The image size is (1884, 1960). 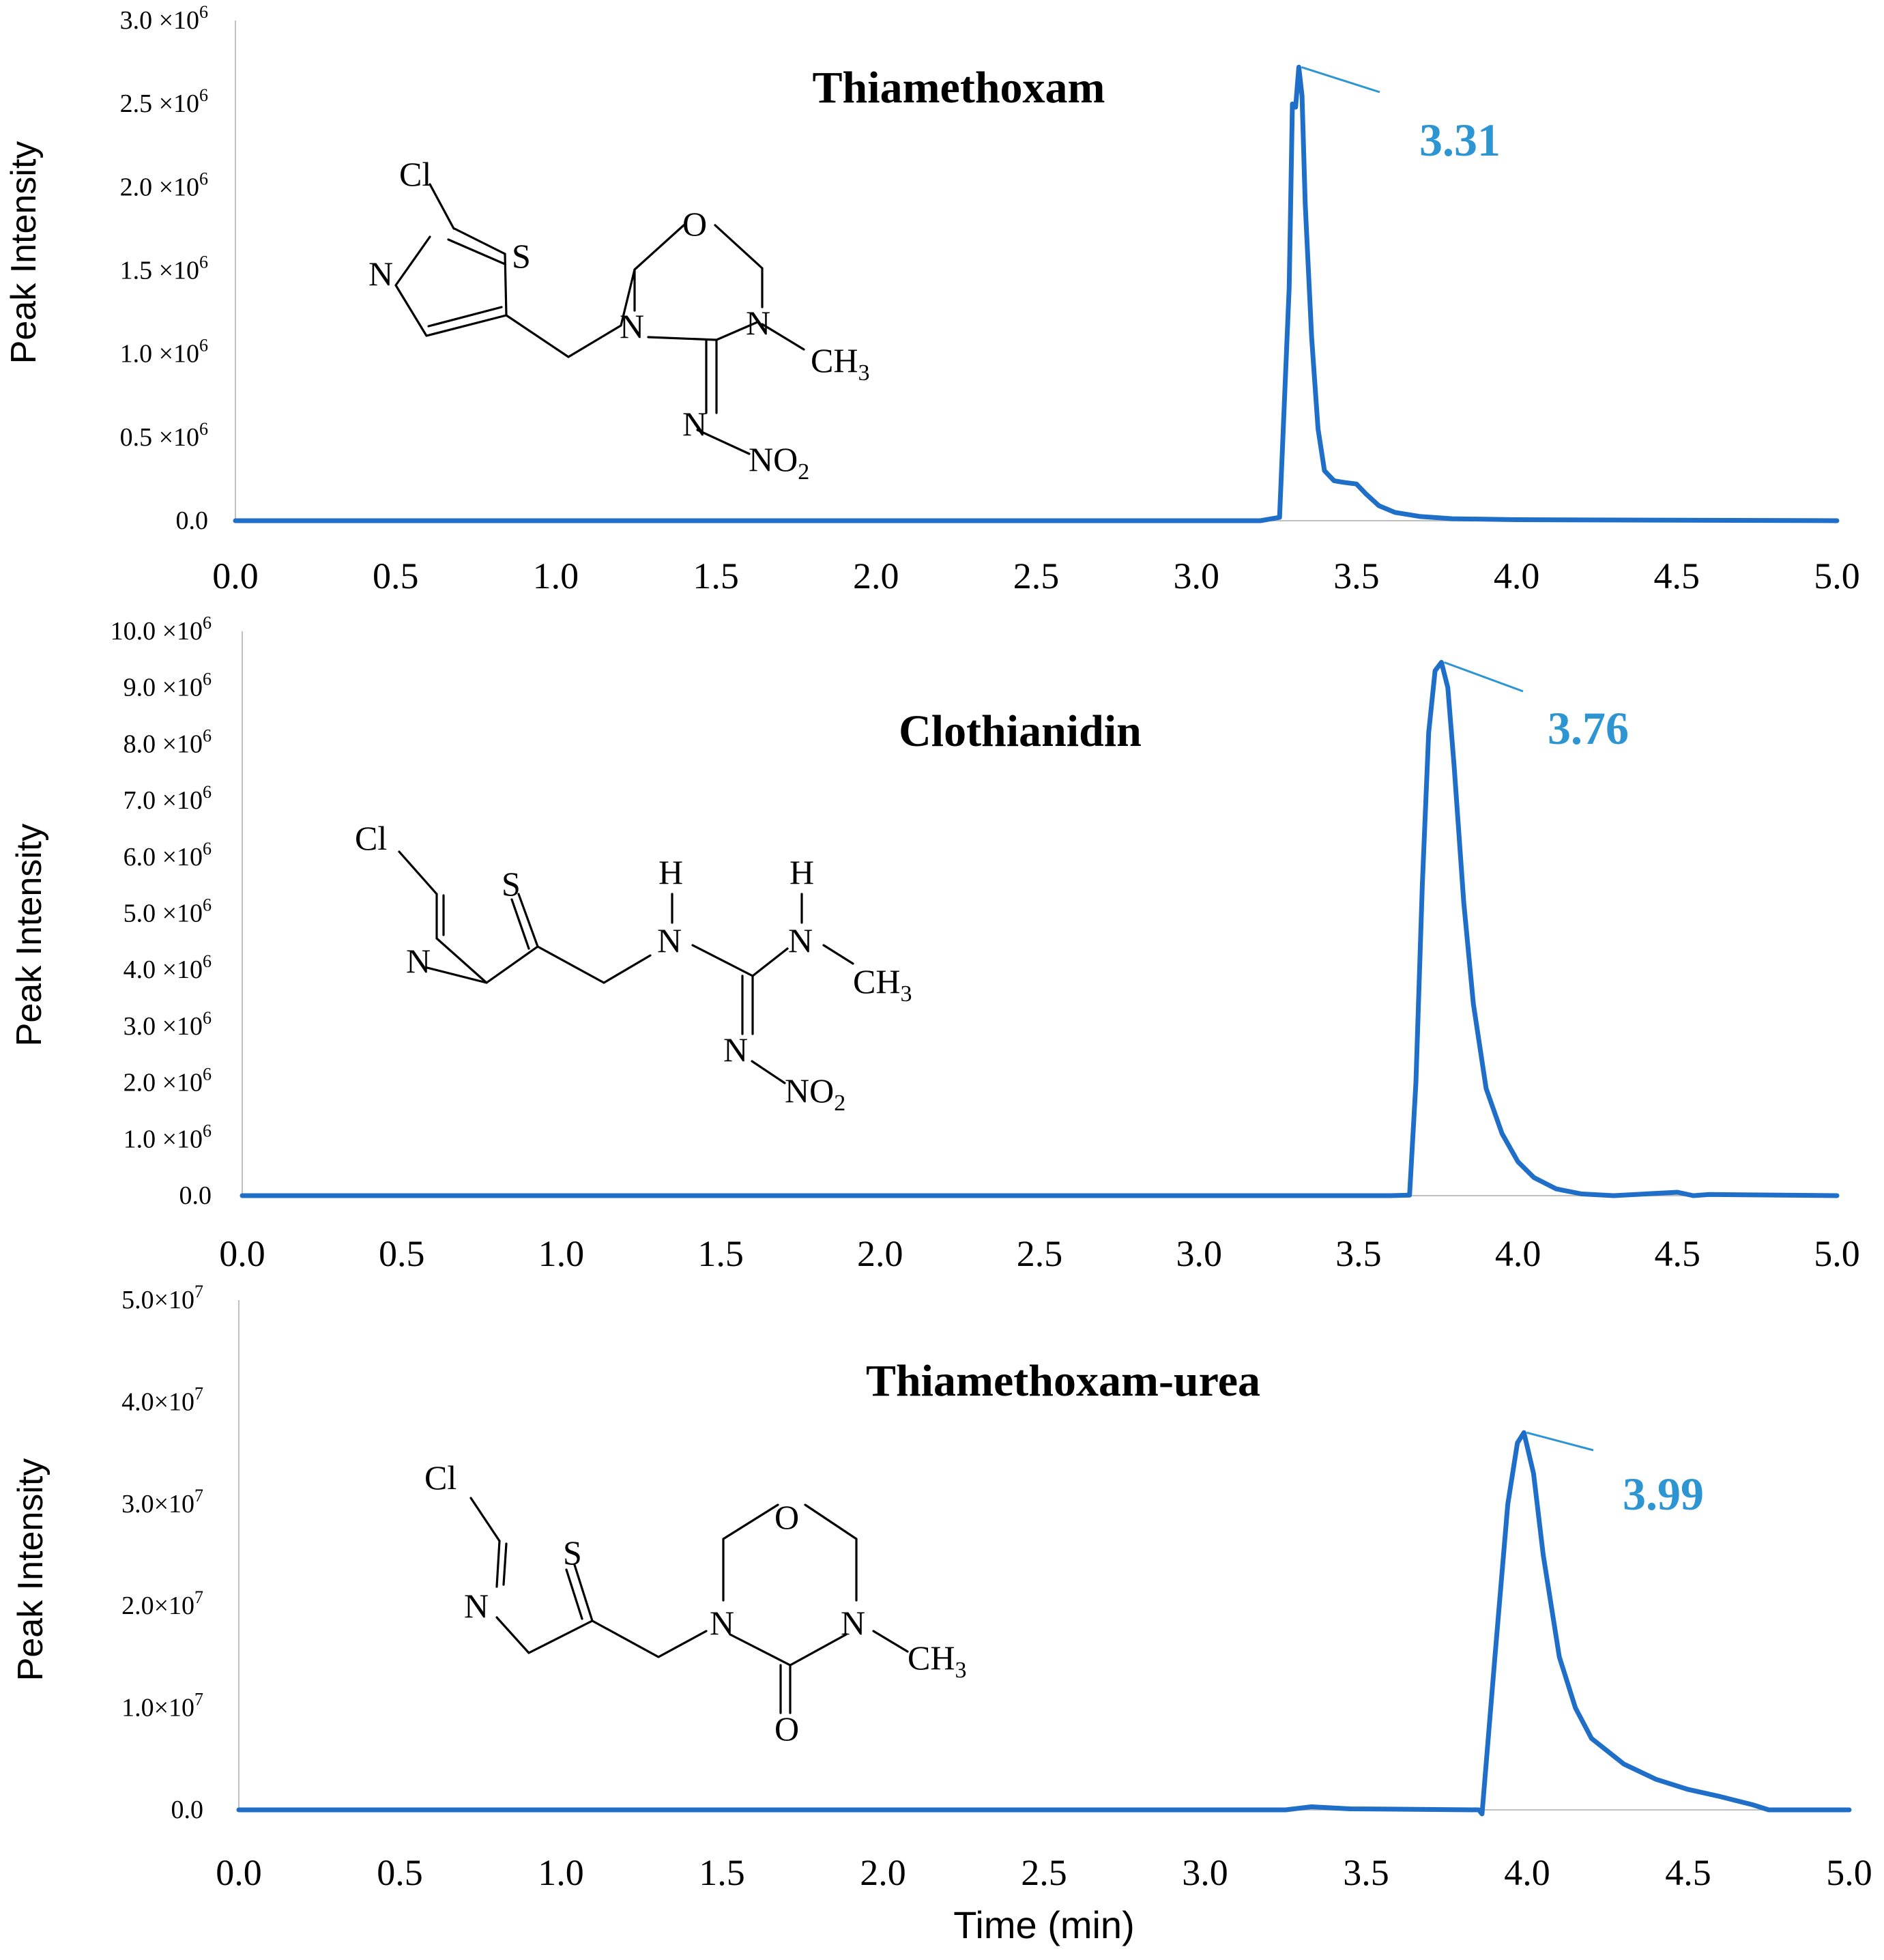 I want to click on y-tick-label: 10.0 ×106, so click(x=161, y=629).